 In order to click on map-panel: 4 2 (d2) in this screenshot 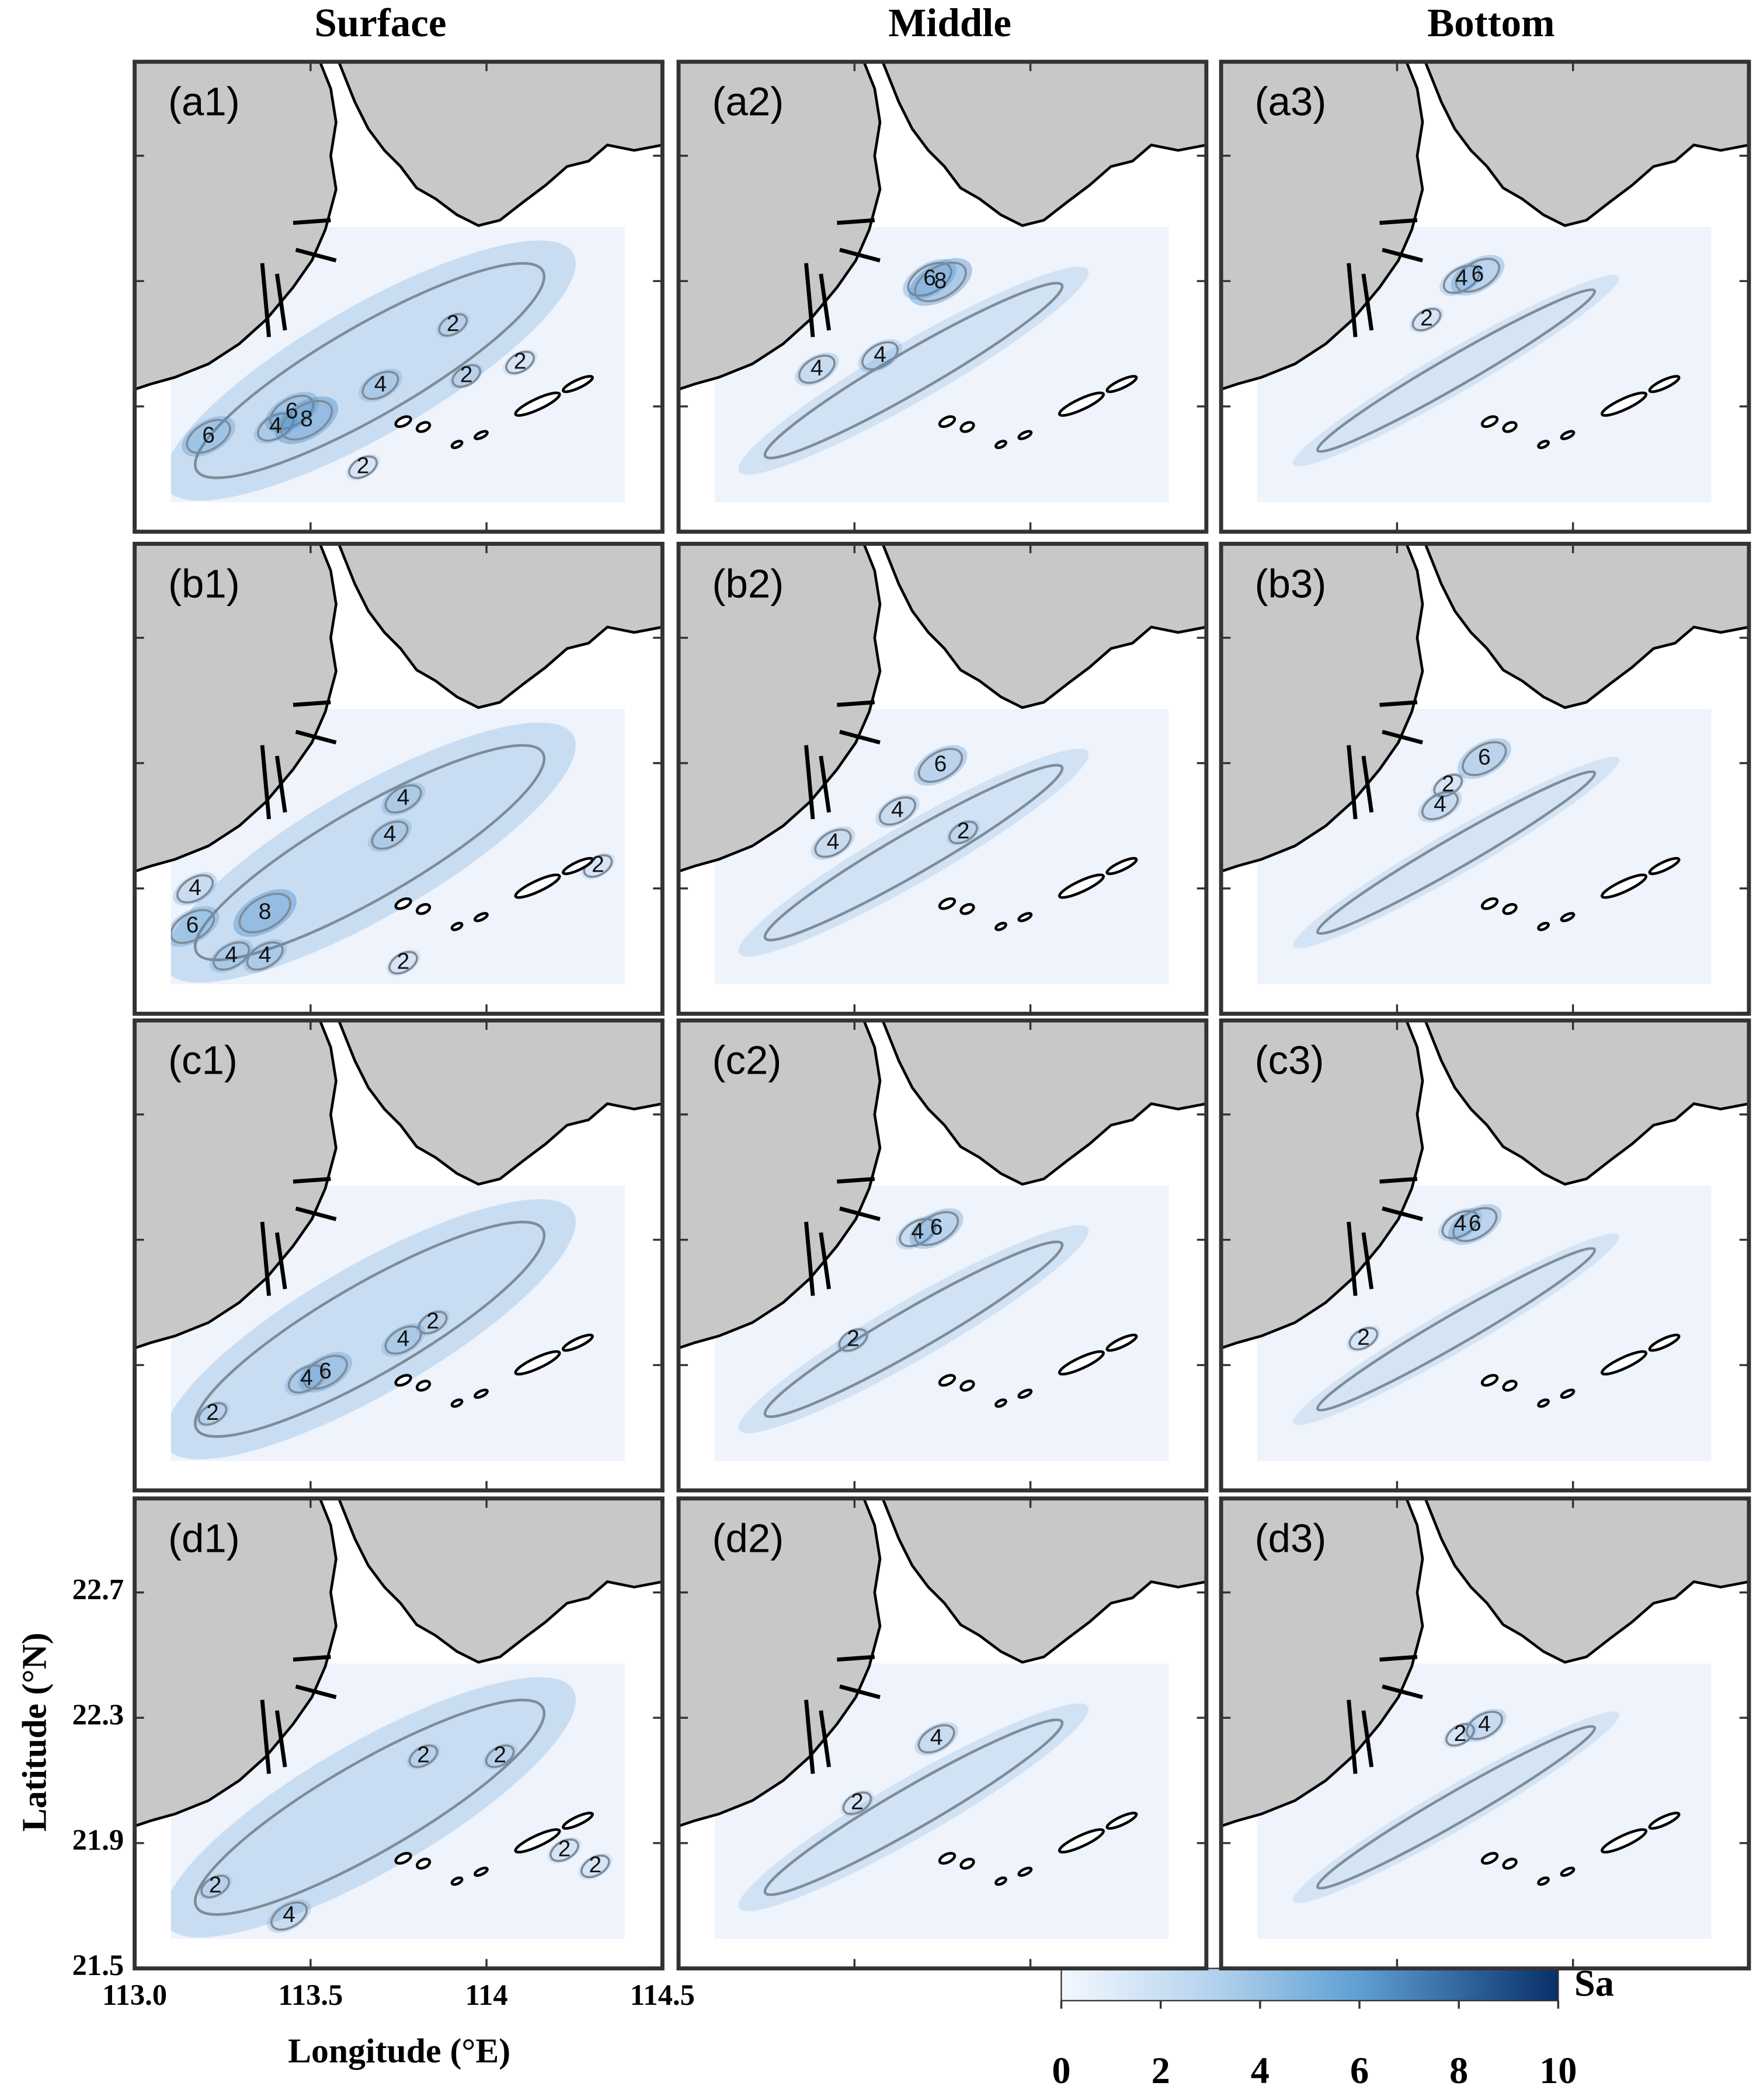, I will do `click(942, 1733)`.